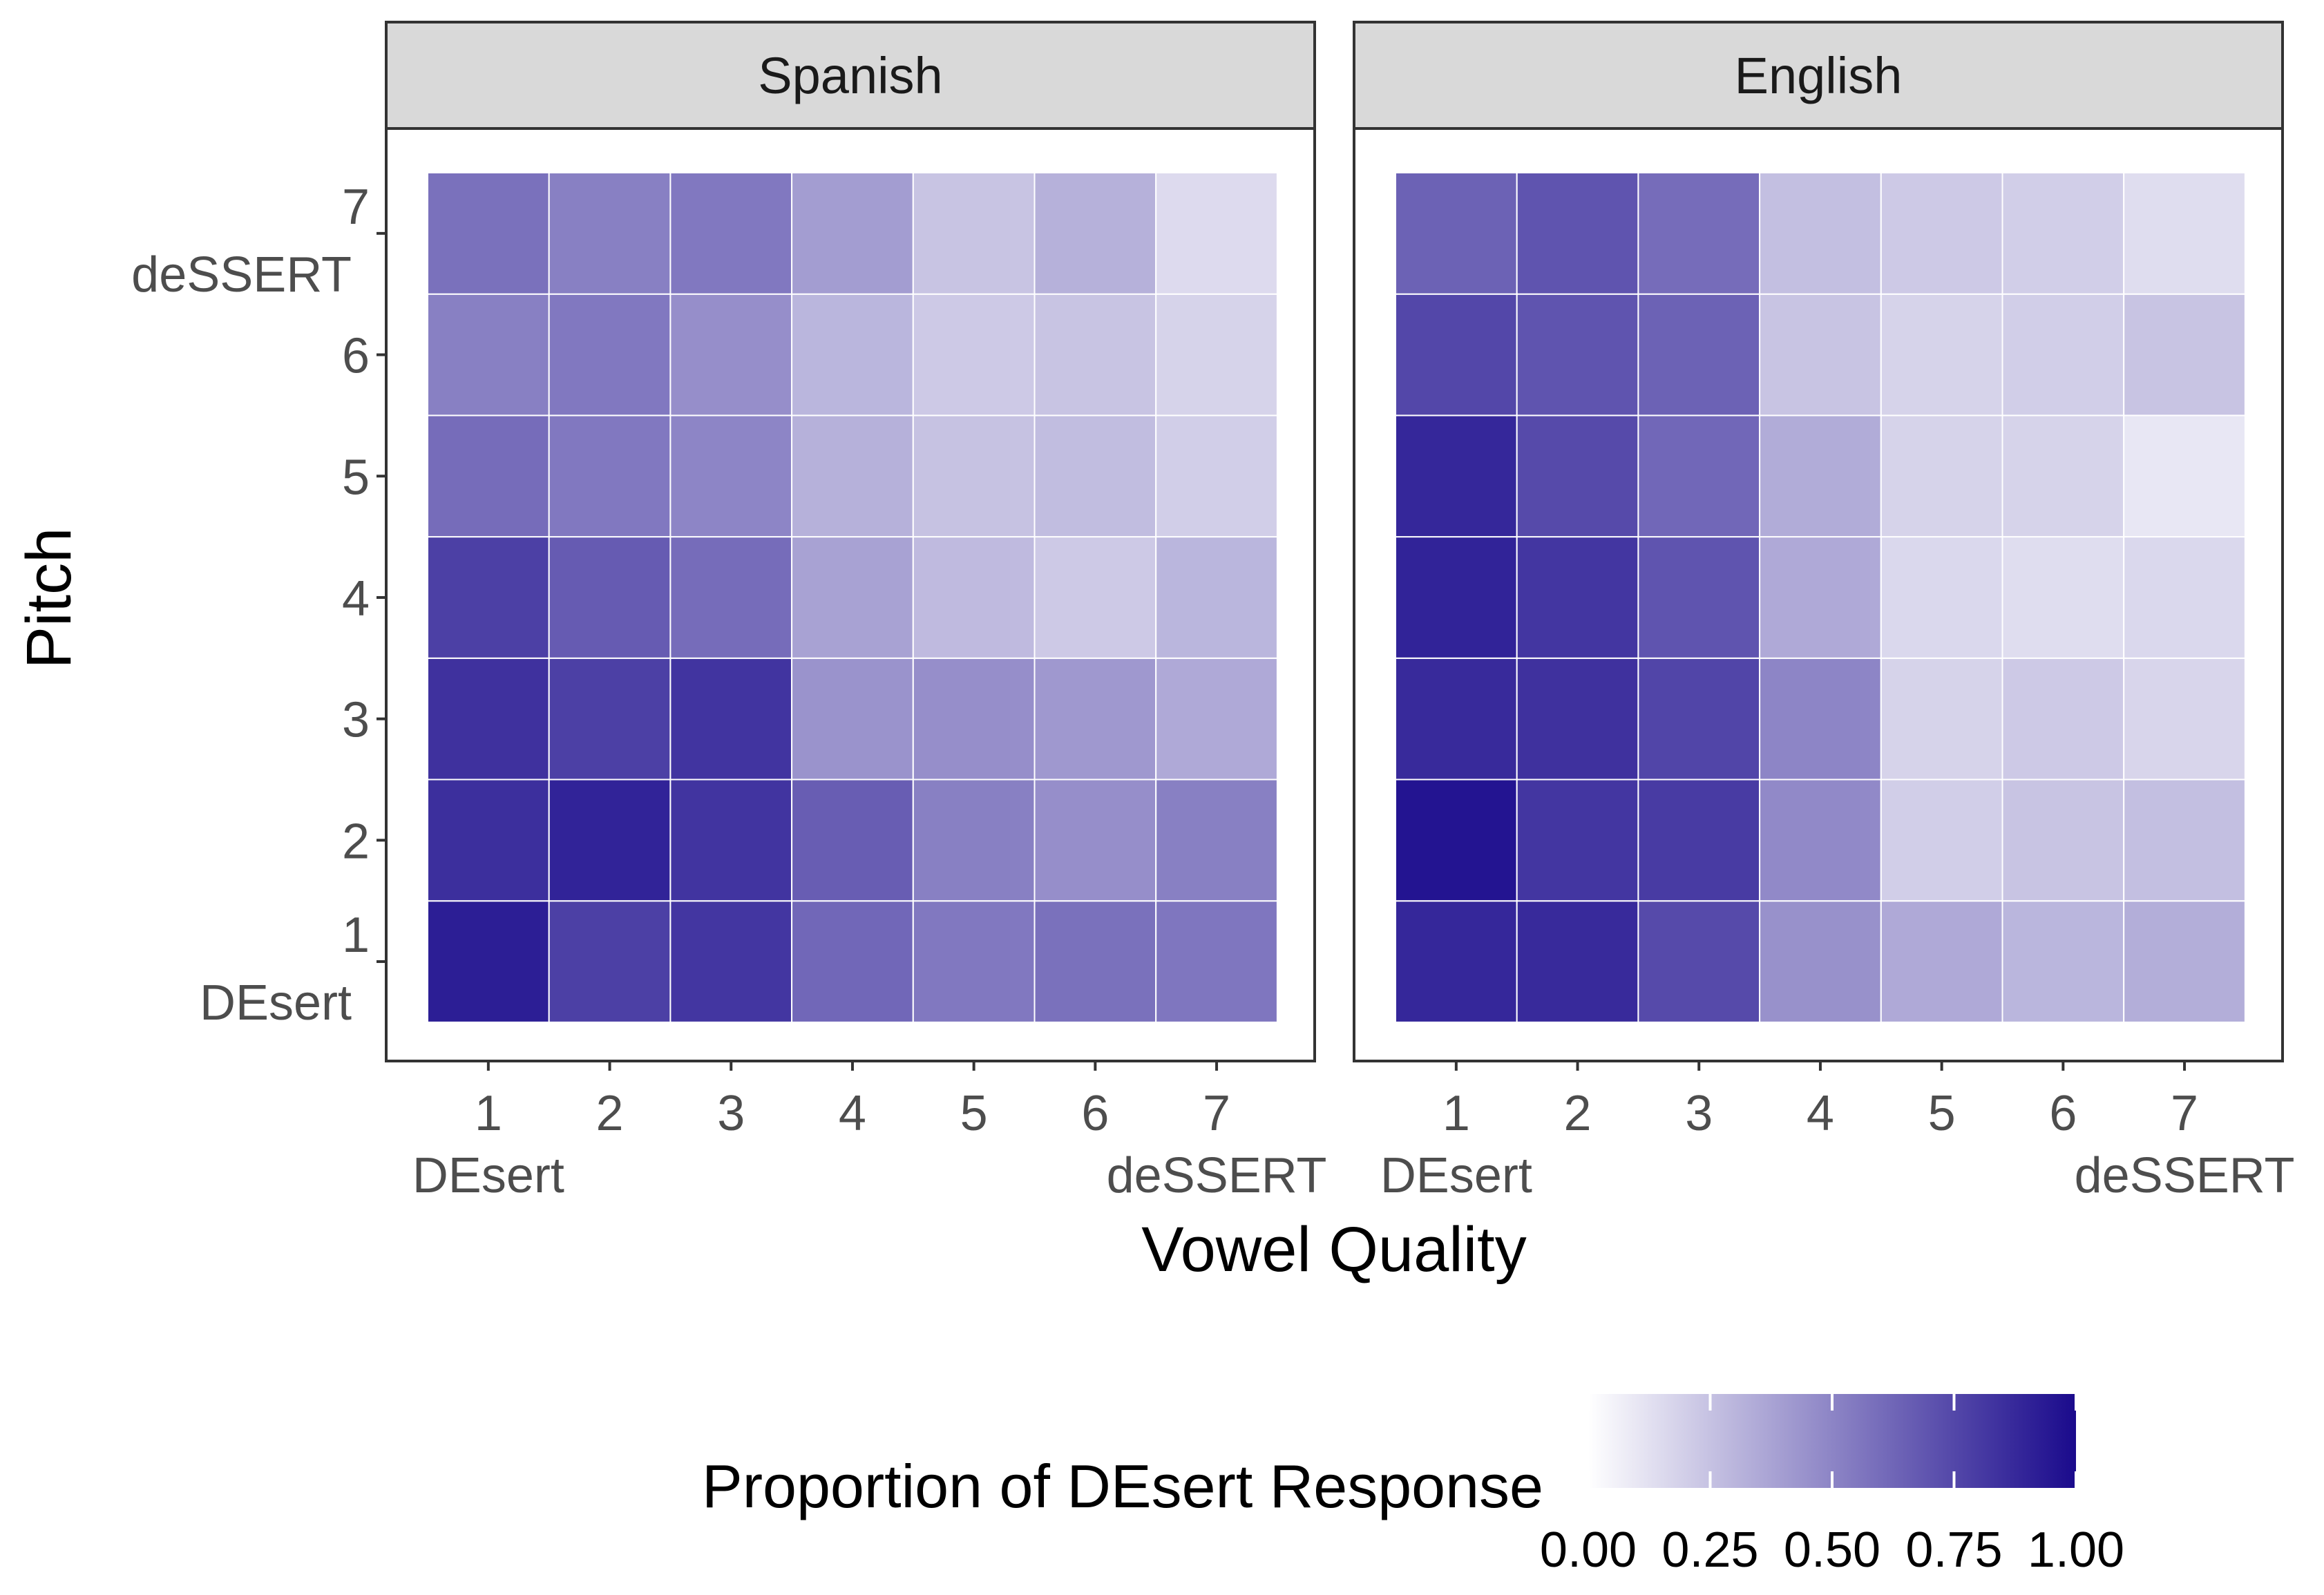 The height and width of the screenshot is (1595, 2324). Describe the element at coordinates (356, 599) in the screenshot. I see `y-tick-label: 4` at that location.